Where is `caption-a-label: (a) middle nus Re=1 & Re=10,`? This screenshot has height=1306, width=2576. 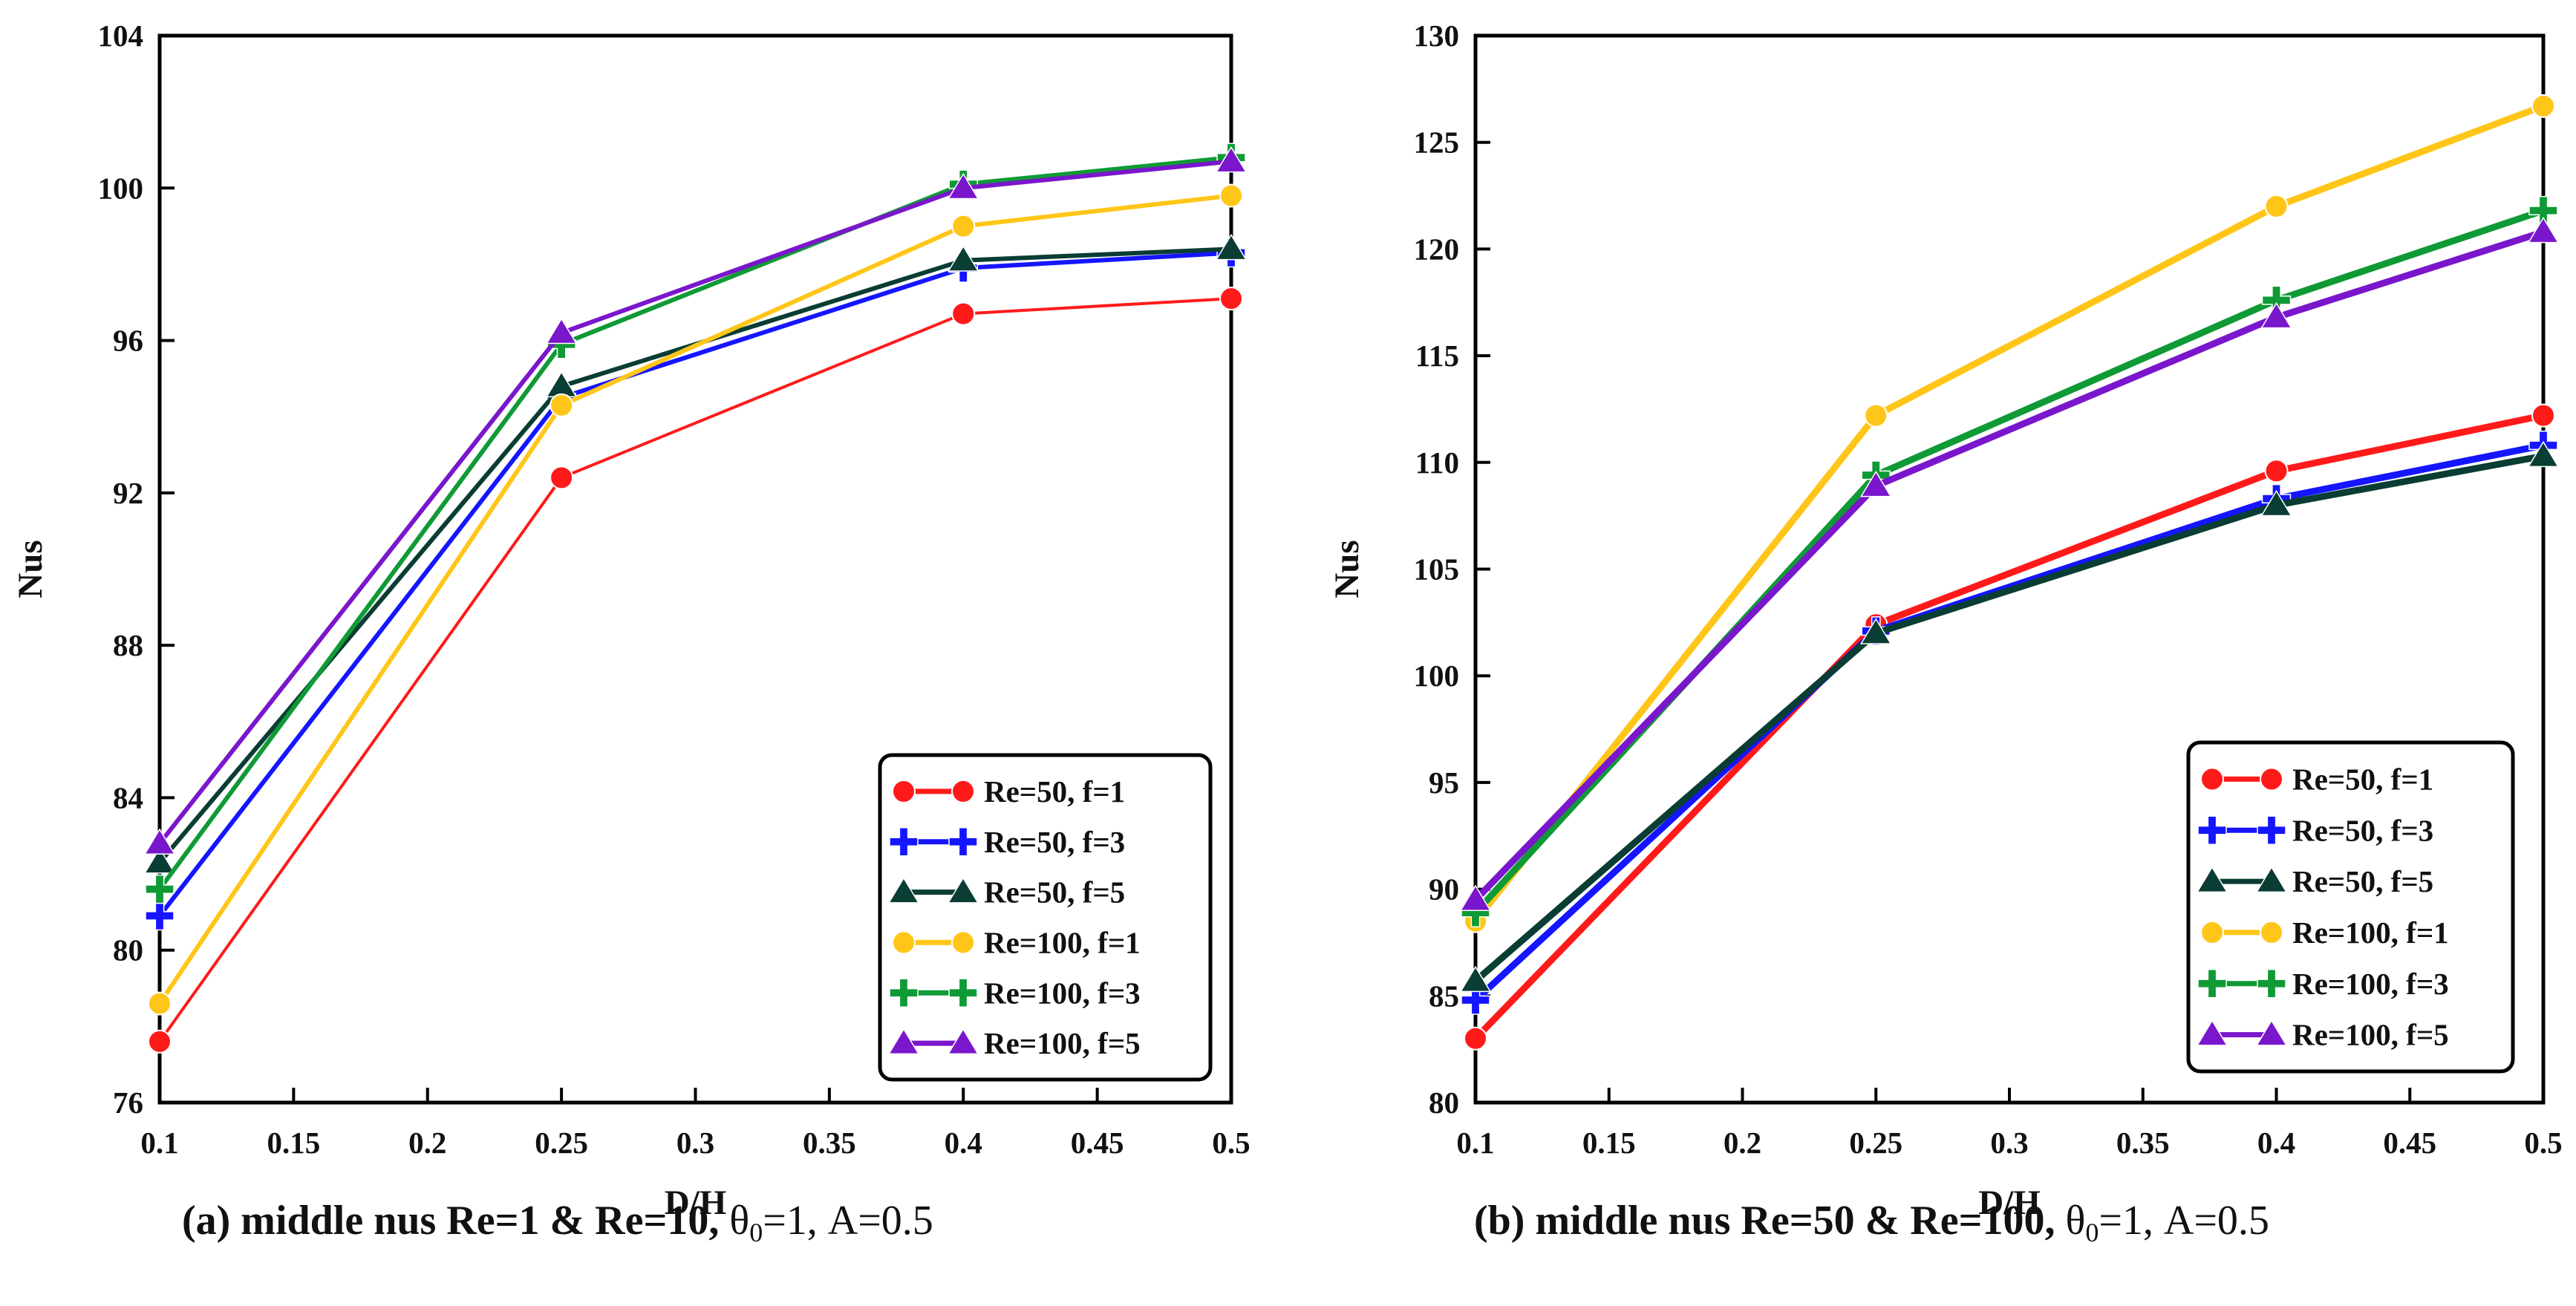 caption-a-label: (a) middle nus Re=1 & Re=10, is located at coordinates (451, 1221).